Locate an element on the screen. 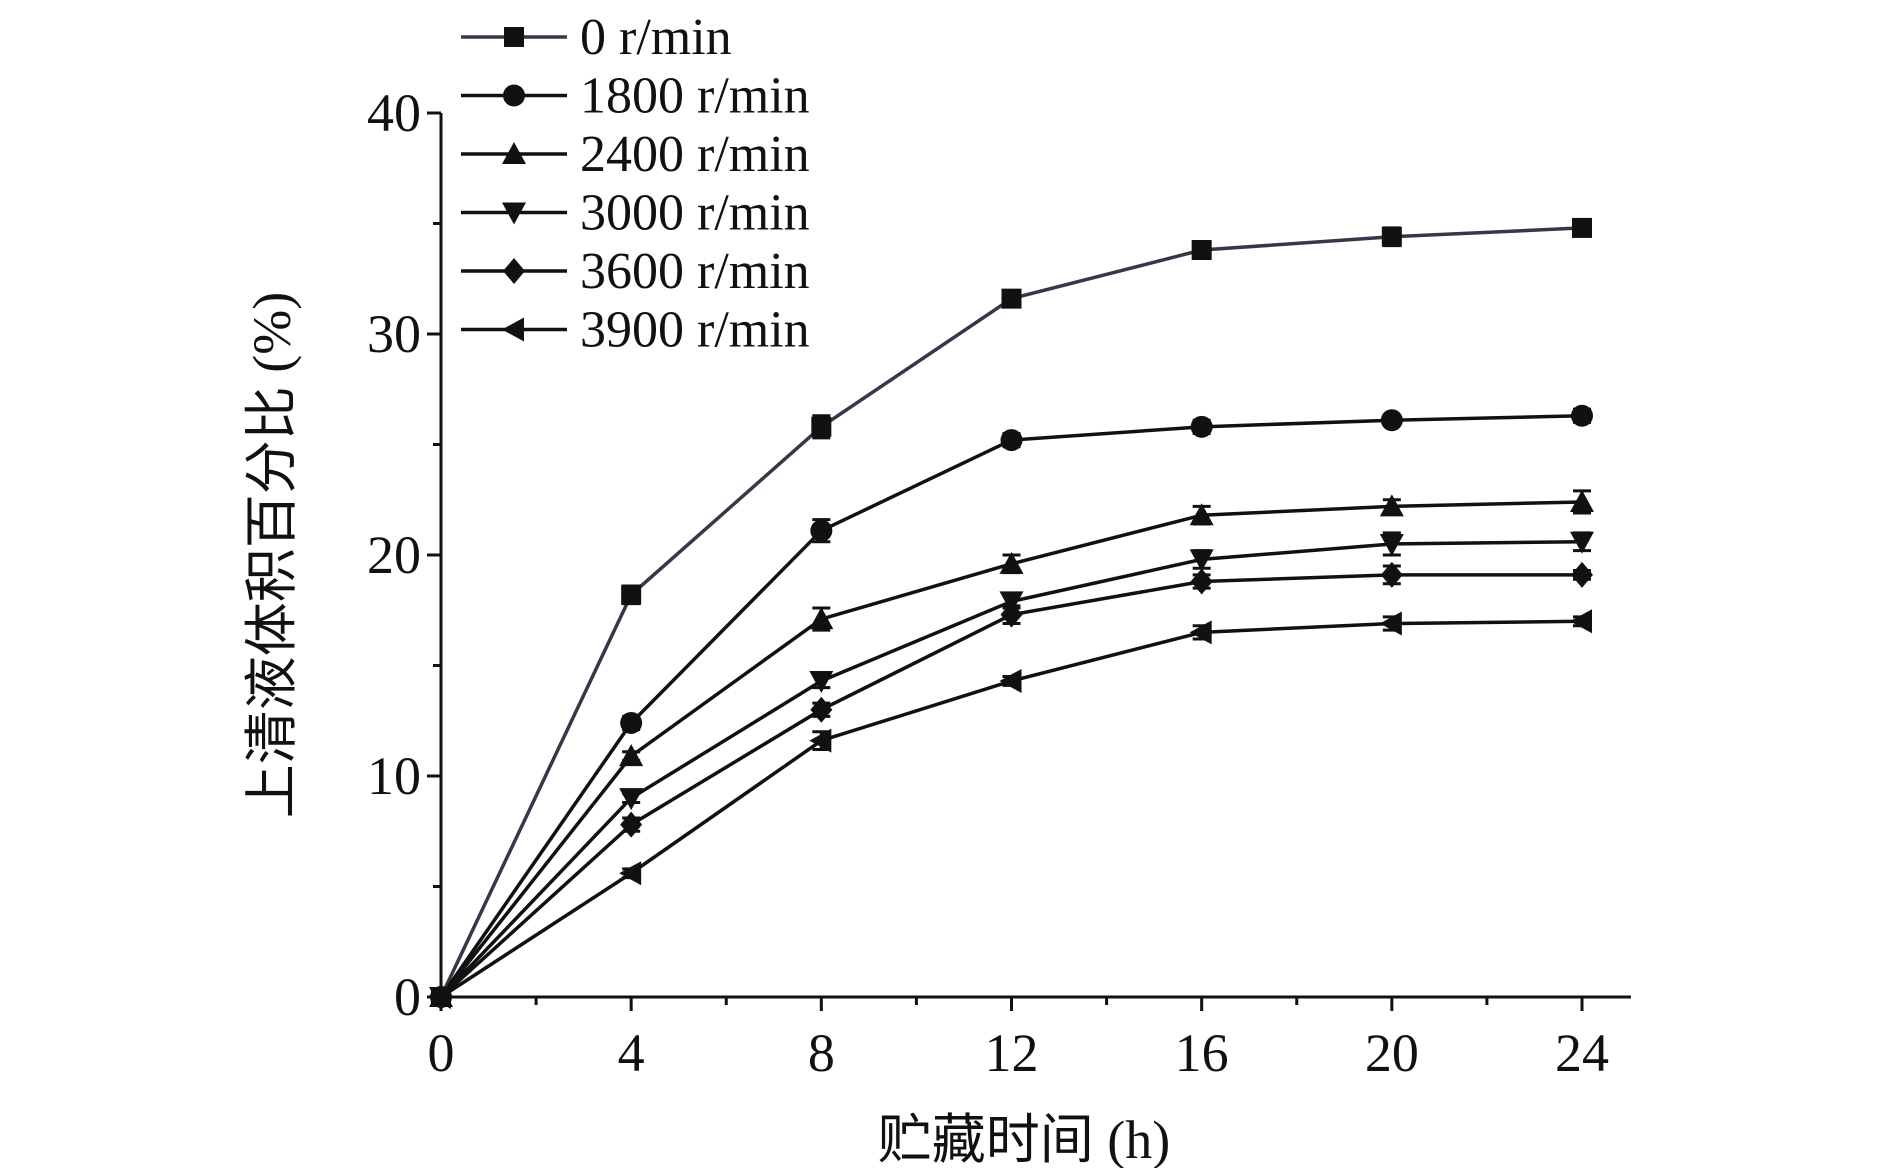  legend-item: 0 r/min is located at coordinates (596, 37).